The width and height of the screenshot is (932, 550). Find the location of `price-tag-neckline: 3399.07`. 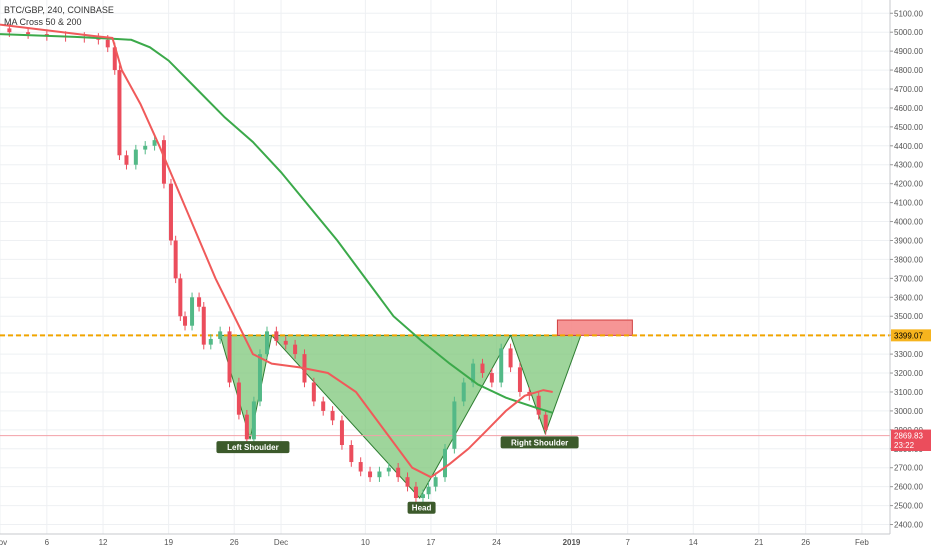

price-tag-neckline: 3399.07 is located at coordinates (911, 335).